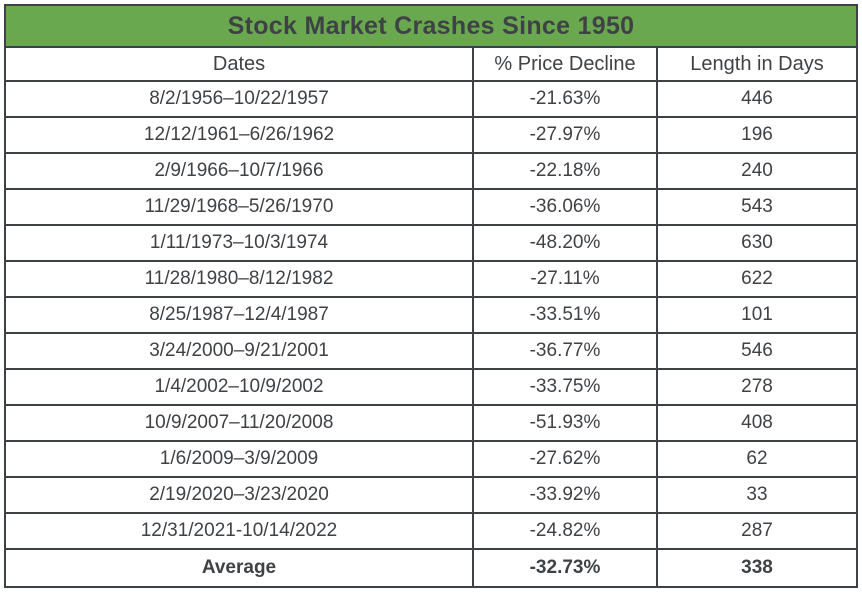 Image resolution: width=862 pixels, height=596 pixels. What do you see at coordinates (239, 279) in the screenshot?
I see `dates-cell: 11/28/1980–8/12/1982` at bounding box center [239, 279].